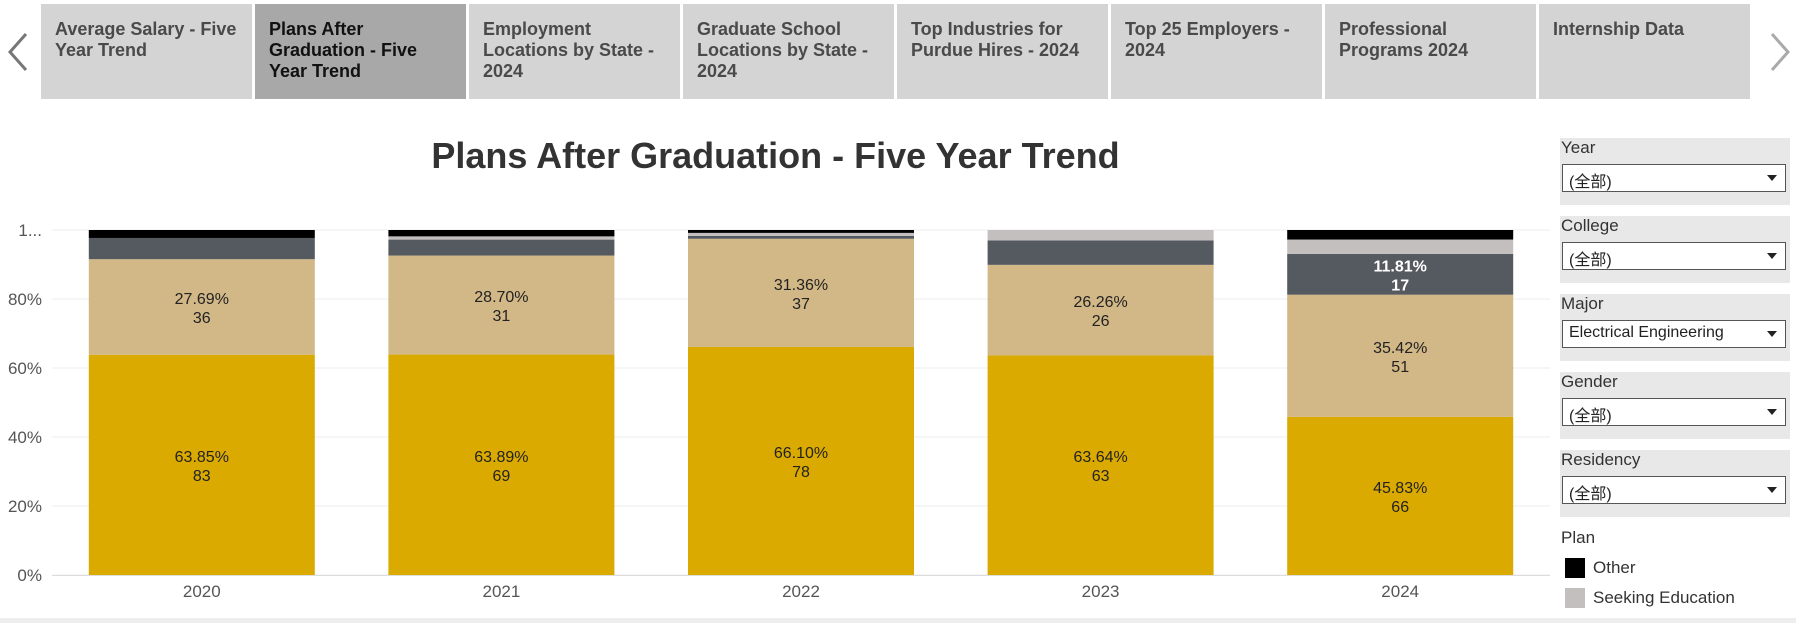  What do you see at coordinates (1664, 597) in the screenshot?
I see `legend-label: Seeking Education` at bounding box center [1664, 597].